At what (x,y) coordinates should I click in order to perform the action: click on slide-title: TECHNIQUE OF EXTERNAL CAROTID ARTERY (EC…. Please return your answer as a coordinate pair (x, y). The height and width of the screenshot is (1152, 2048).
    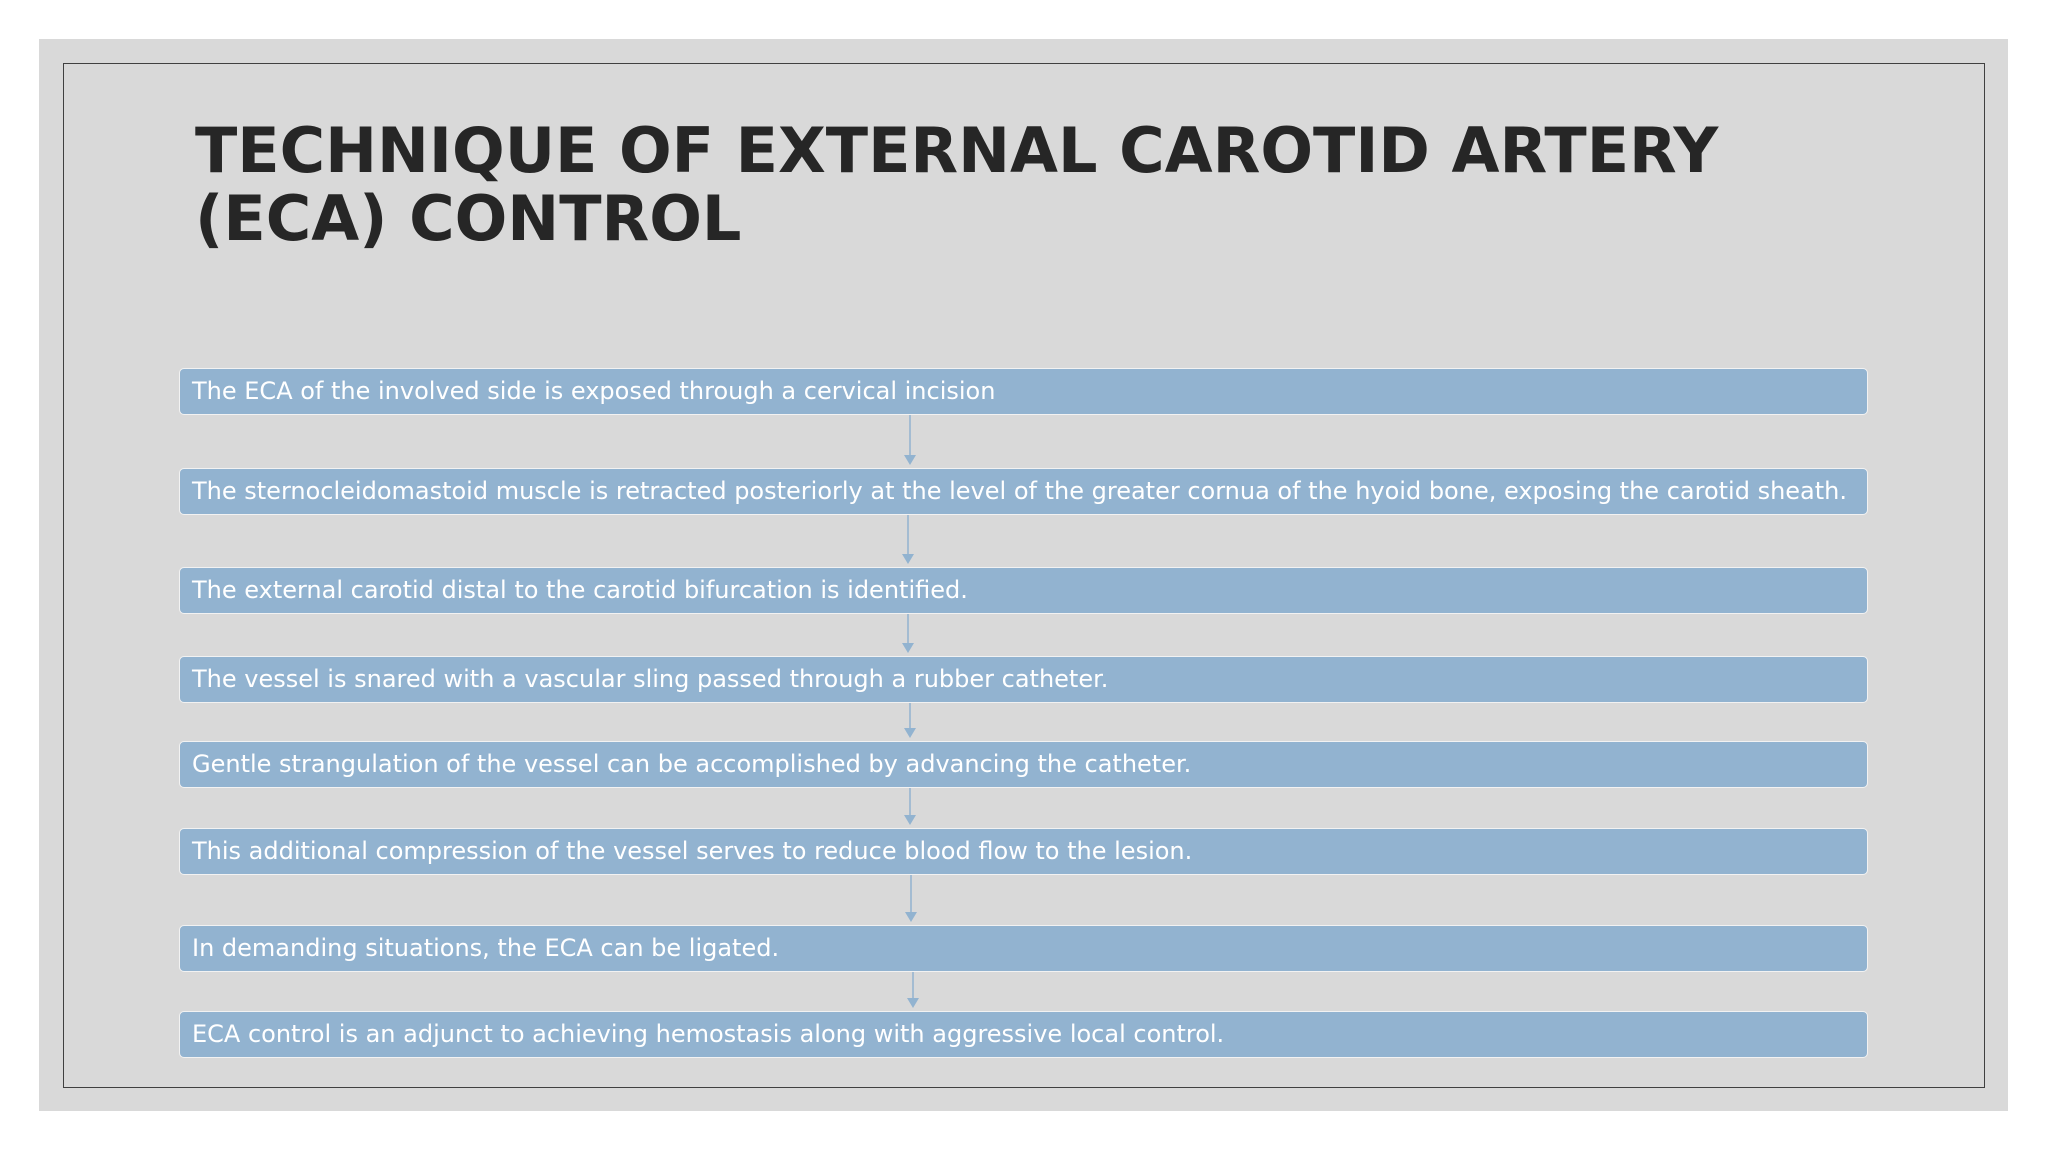
    Looking at the image, I should click on (957, 184).